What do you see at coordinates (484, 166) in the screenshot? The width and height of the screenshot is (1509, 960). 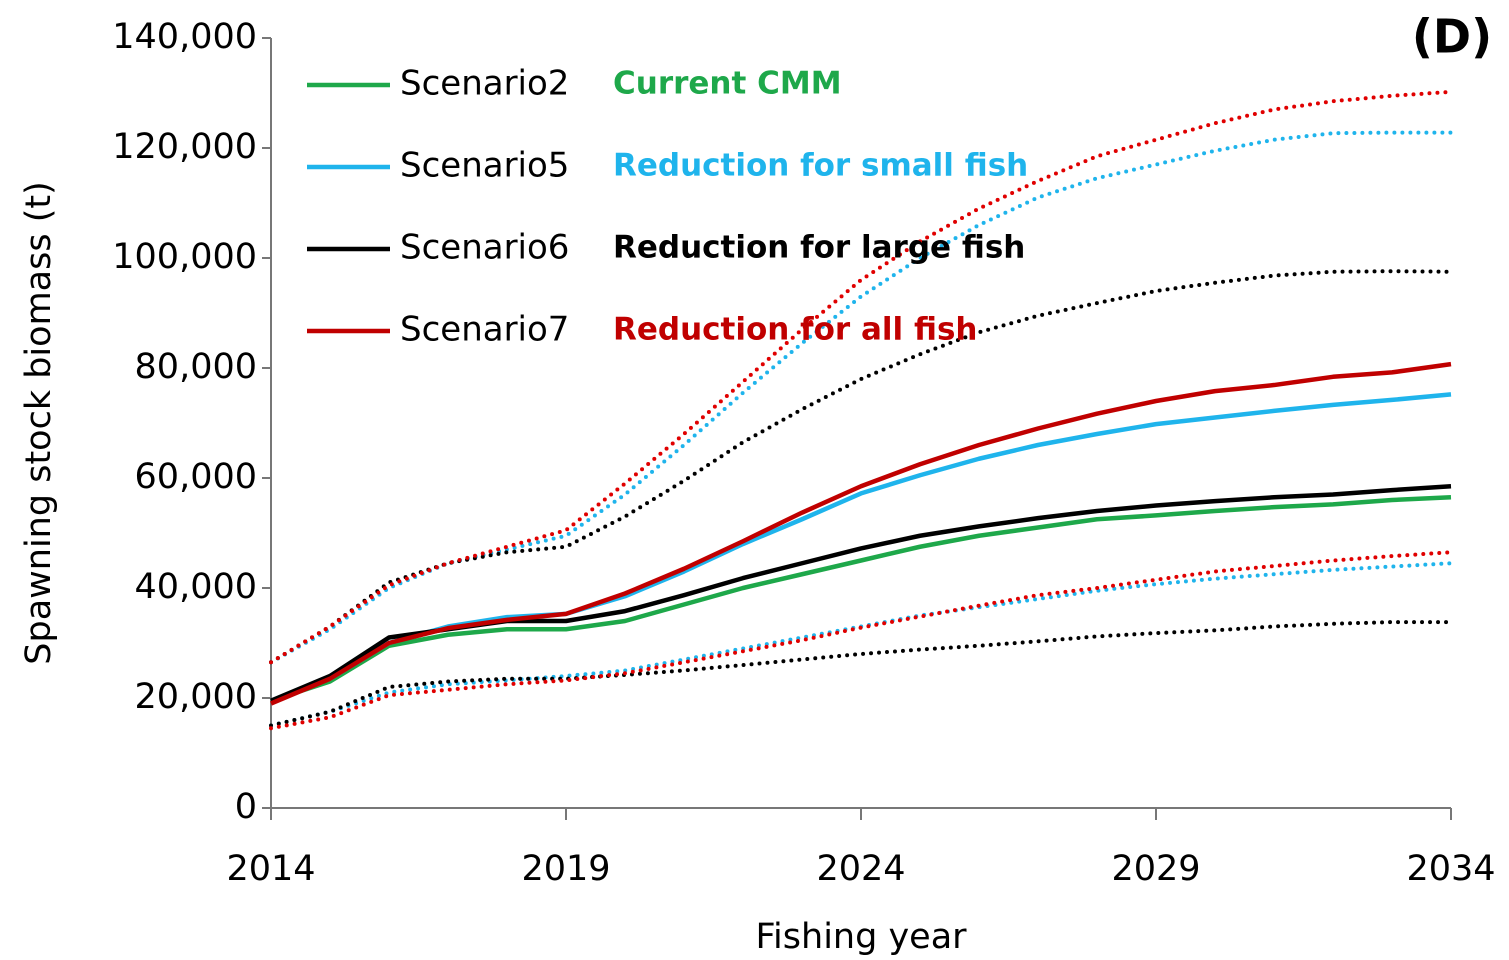 I see `legend-label: Scenario5` at bounding box center [484, 166].